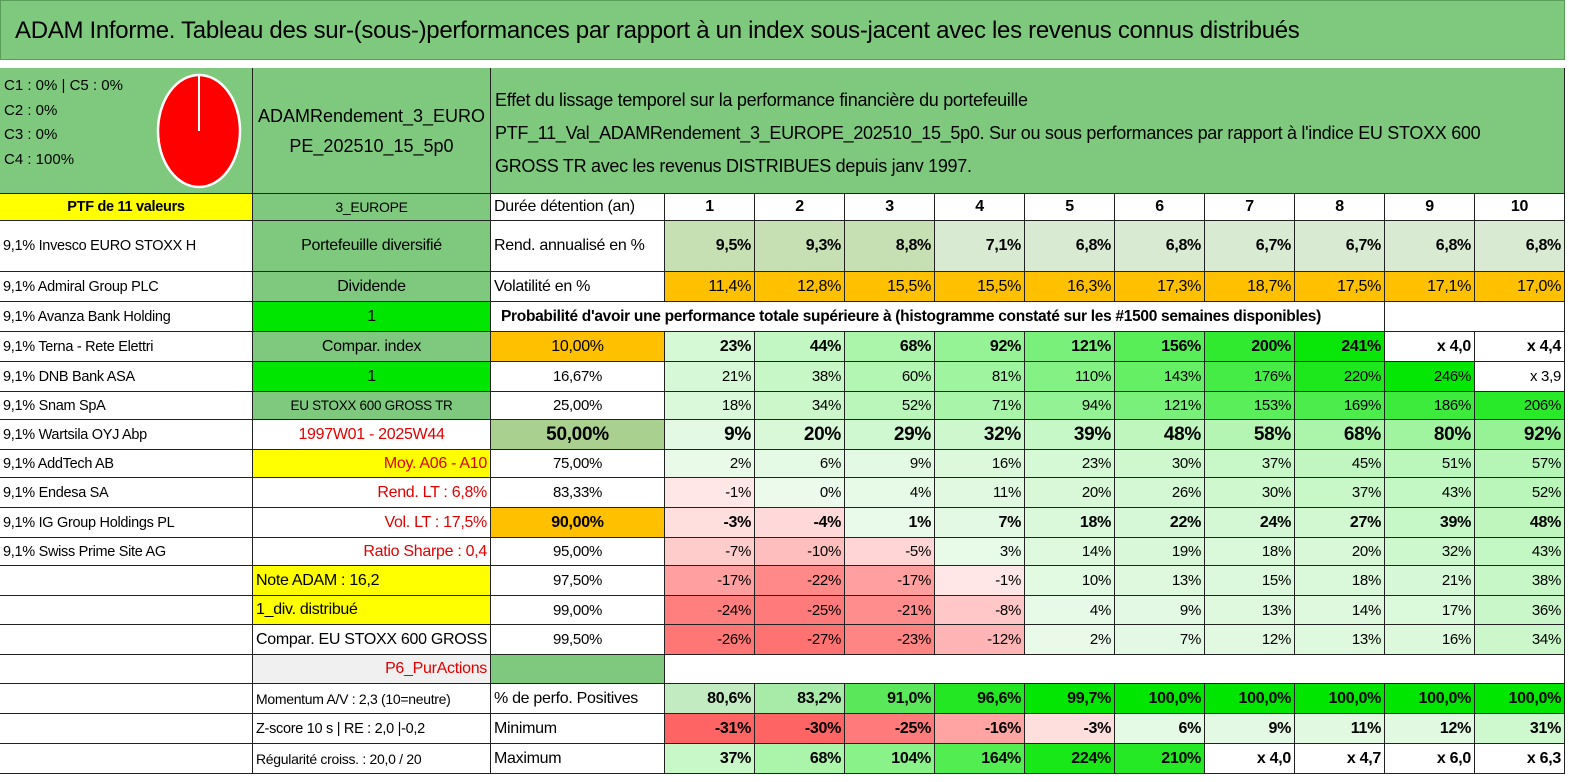 This screenshot has width=1569, height=782. I want to click on probability-value: 37%, so click(1250, 464).